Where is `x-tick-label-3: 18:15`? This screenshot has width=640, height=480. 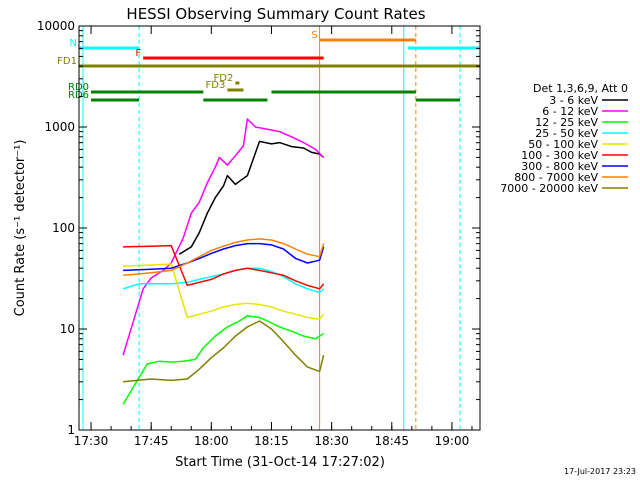 x-tick-label-3: 18:15 is located at coordinates (271, 441).